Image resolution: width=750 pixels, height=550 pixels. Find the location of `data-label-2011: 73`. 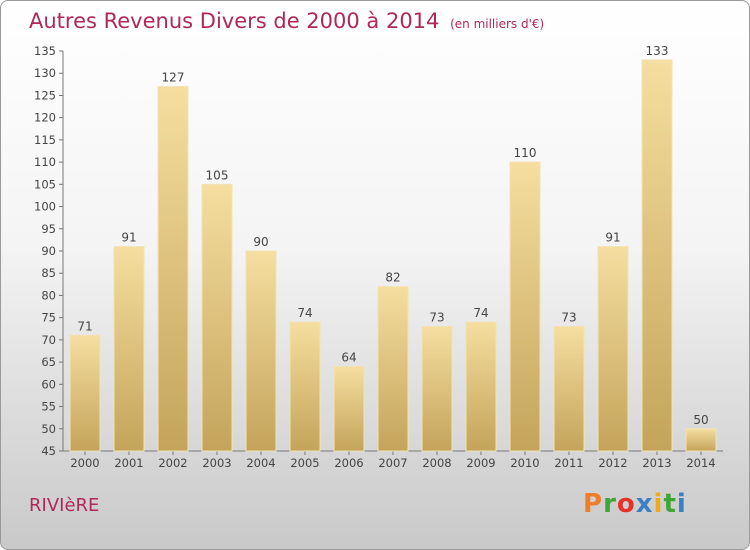

data-label-2011: 73 is located at coordinates (568, 318).